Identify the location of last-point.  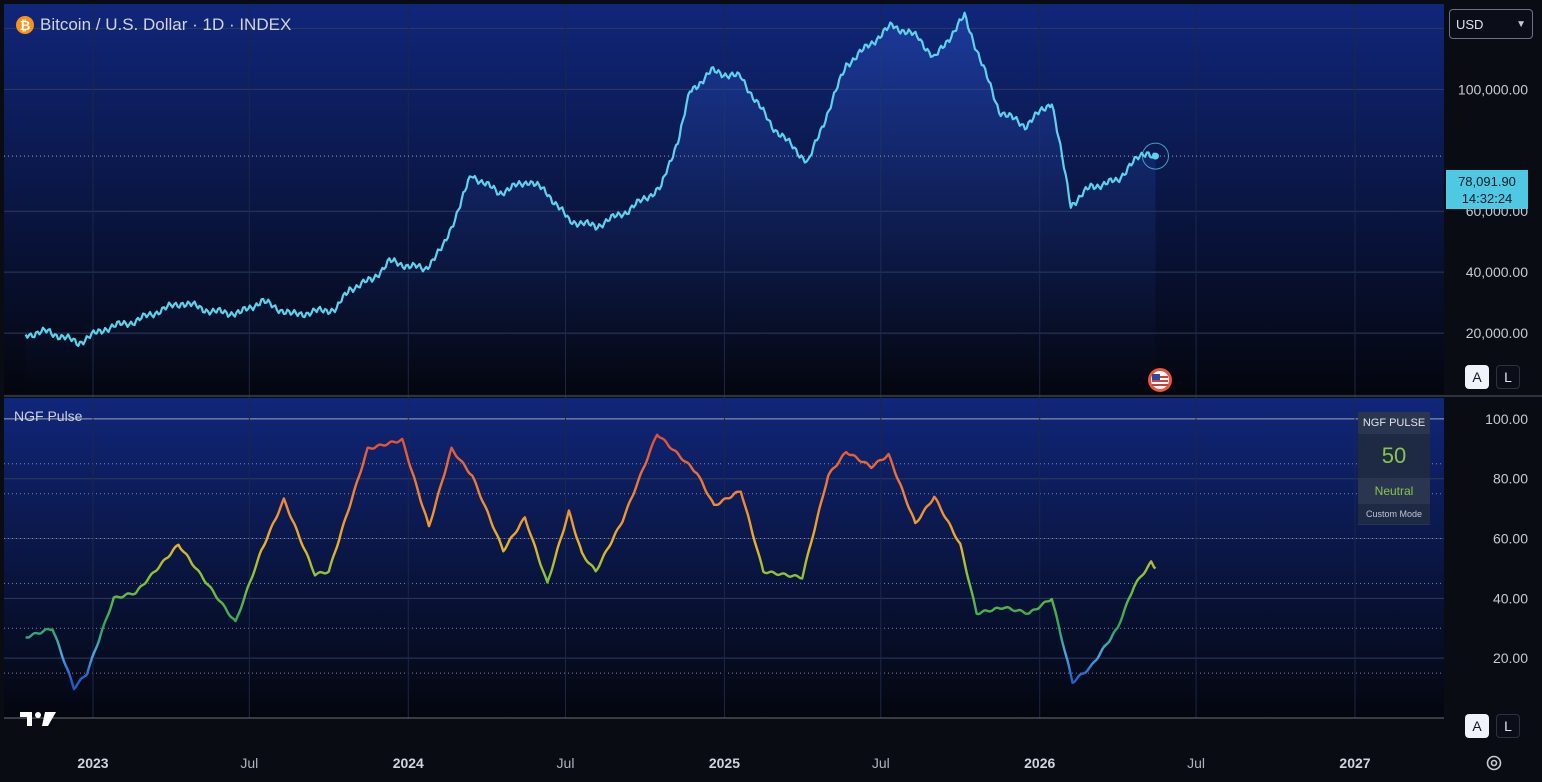
(1155, 156).